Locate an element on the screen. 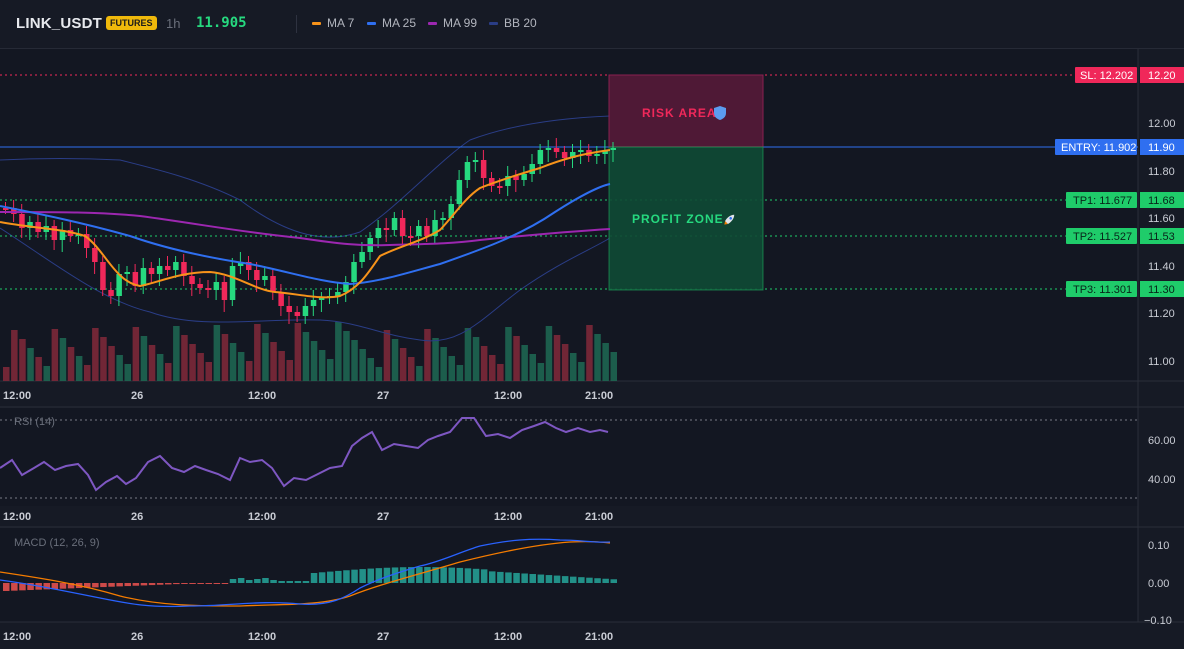 The width and height of the screenshot is (1184, 649). symbol-name: LINK_USDT is located at coordinates (59, 23).